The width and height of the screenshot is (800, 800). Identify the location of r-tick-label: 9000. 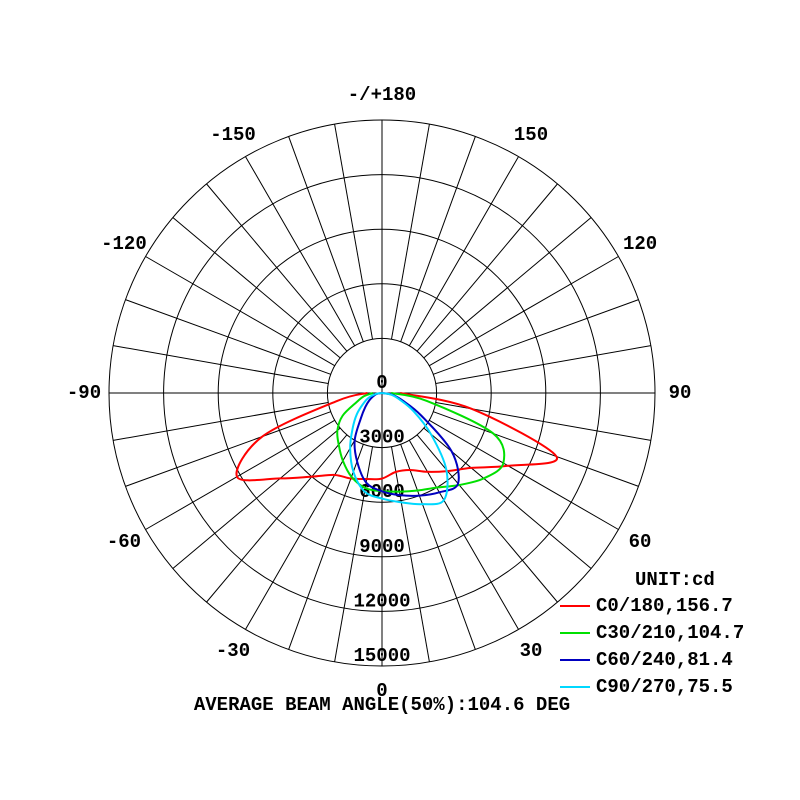
(382, 547).